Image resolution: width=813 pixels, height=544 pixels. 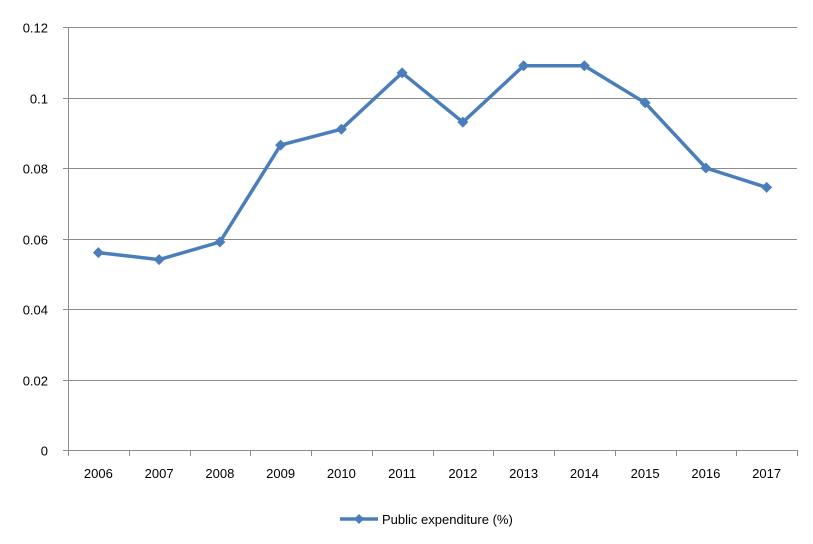 What do you see at coordinates (462, 473) in the screenshot?
I see `x-tick-label: 2012` at bounding box center [462, 473].